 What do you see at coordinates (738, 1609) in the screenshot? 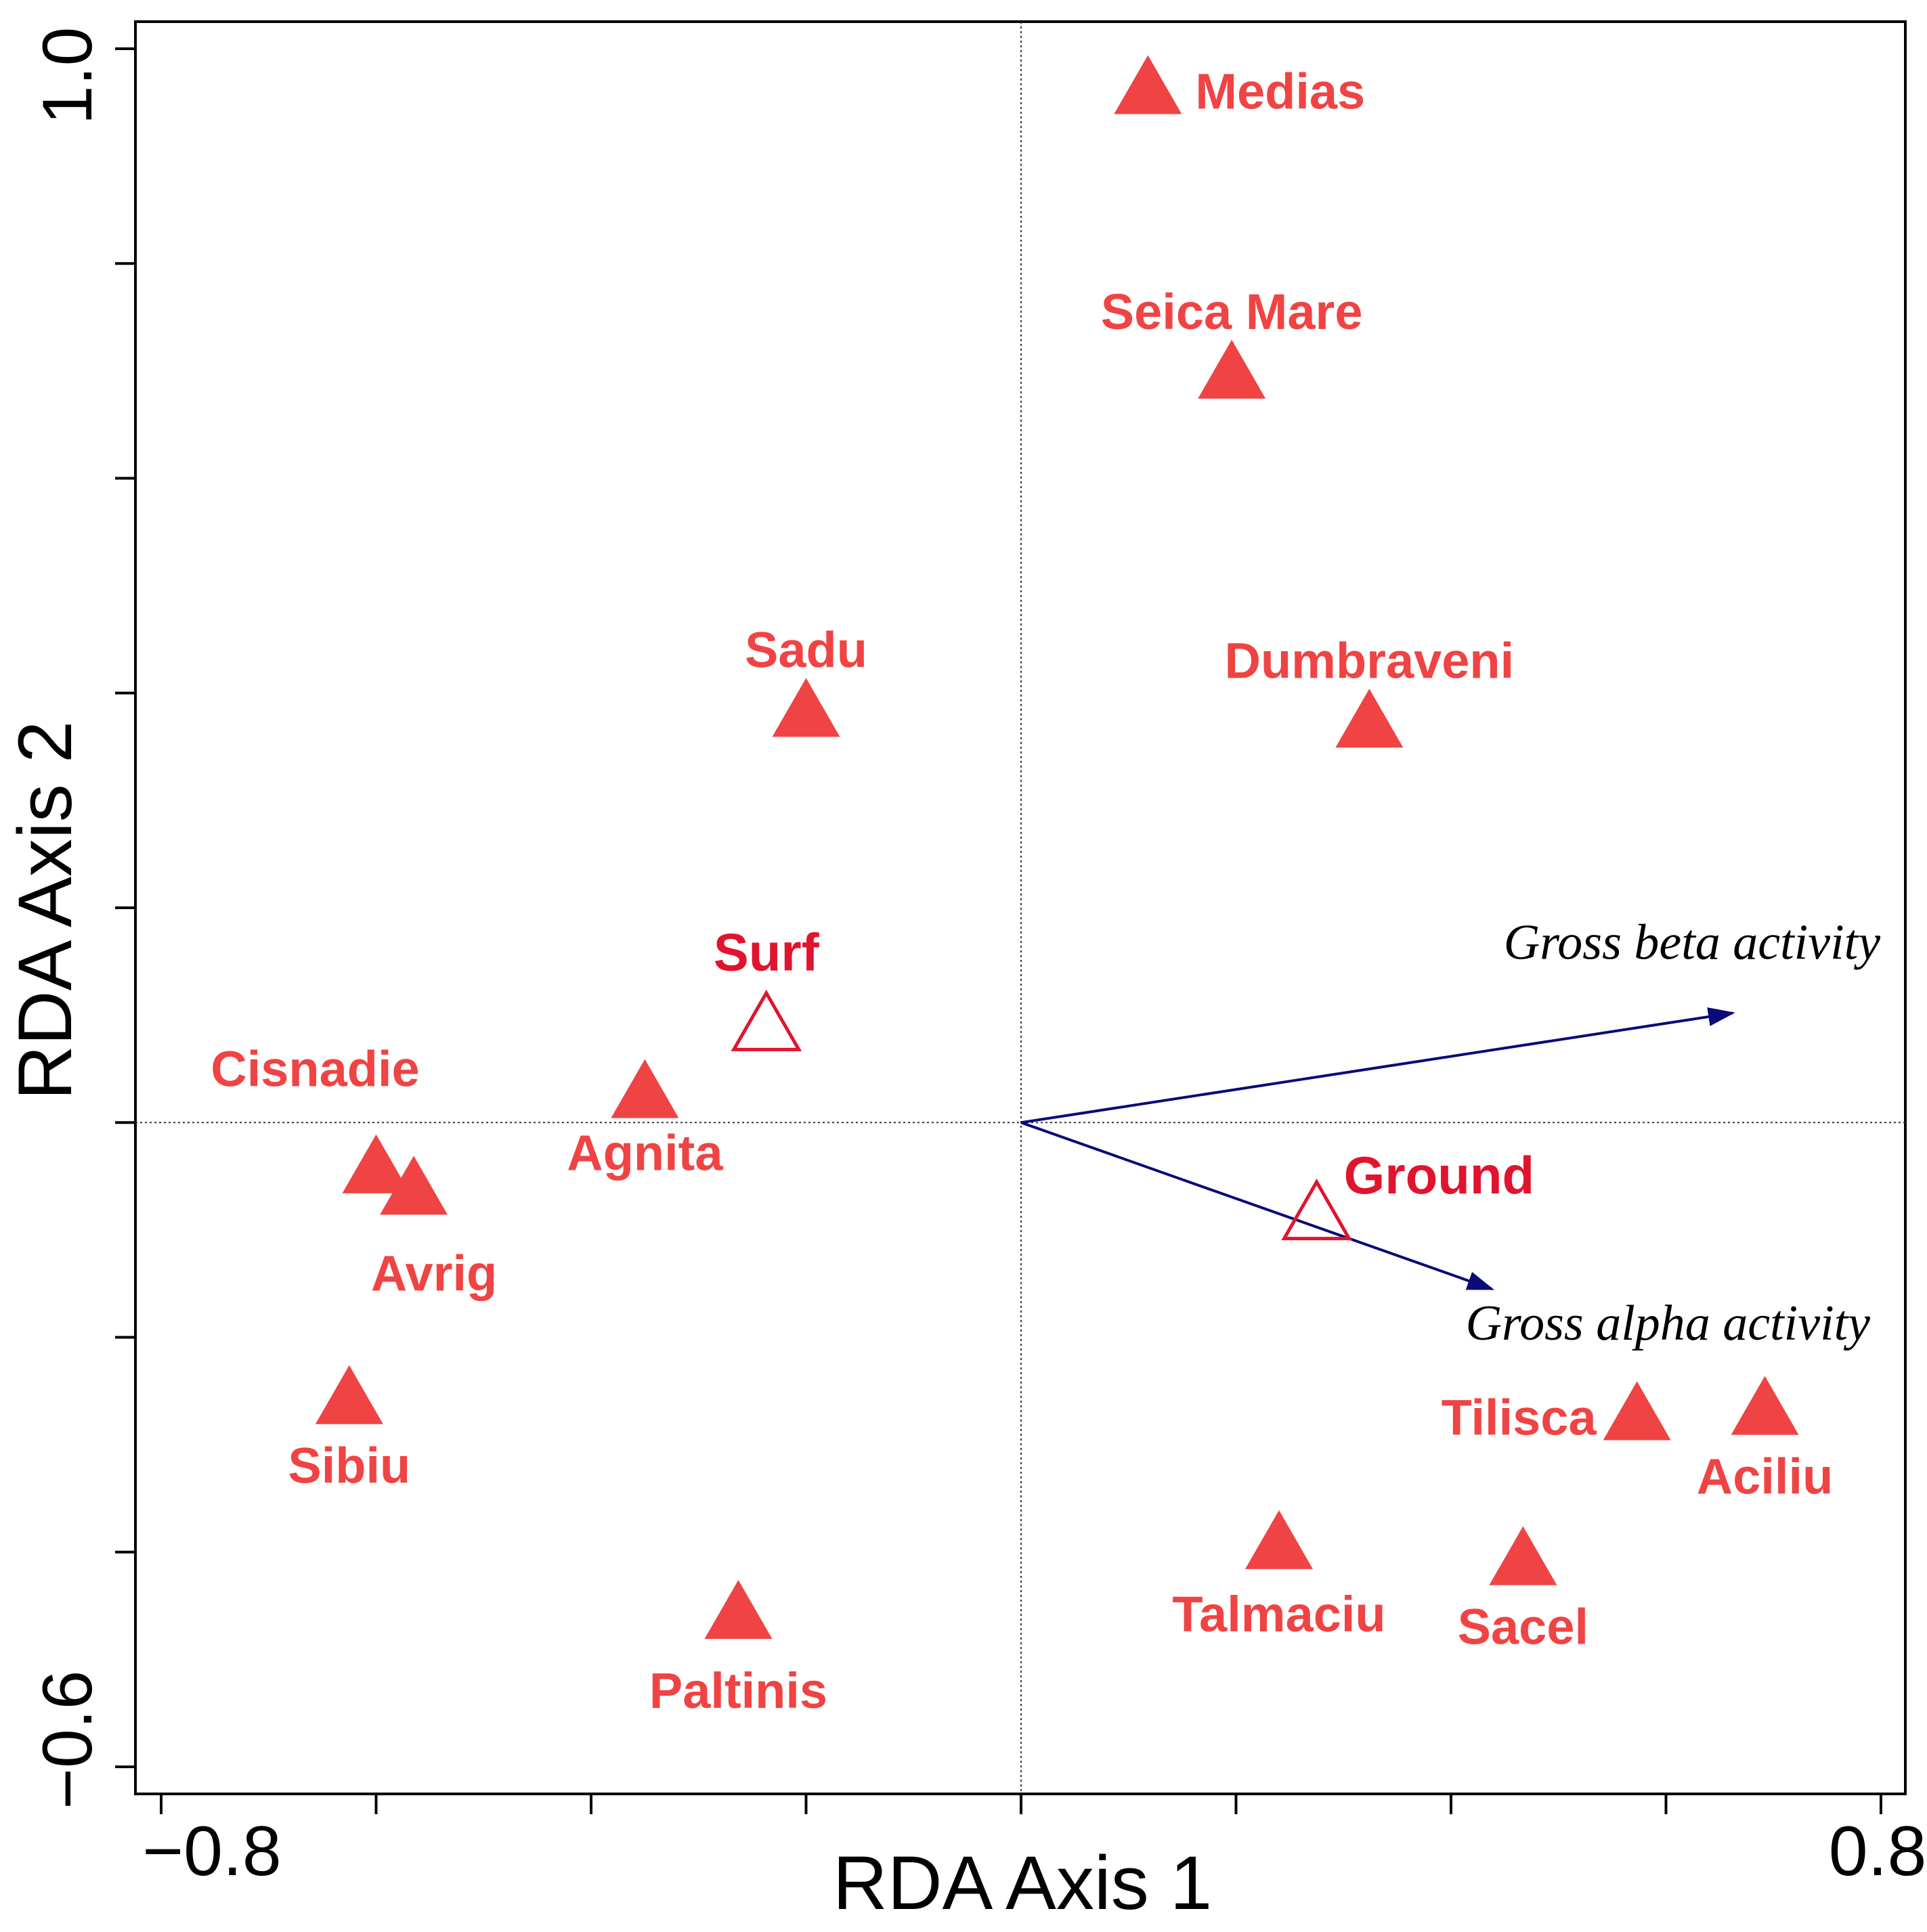
I see `site-marker-paltinis` at bounding box center [738, 1609].